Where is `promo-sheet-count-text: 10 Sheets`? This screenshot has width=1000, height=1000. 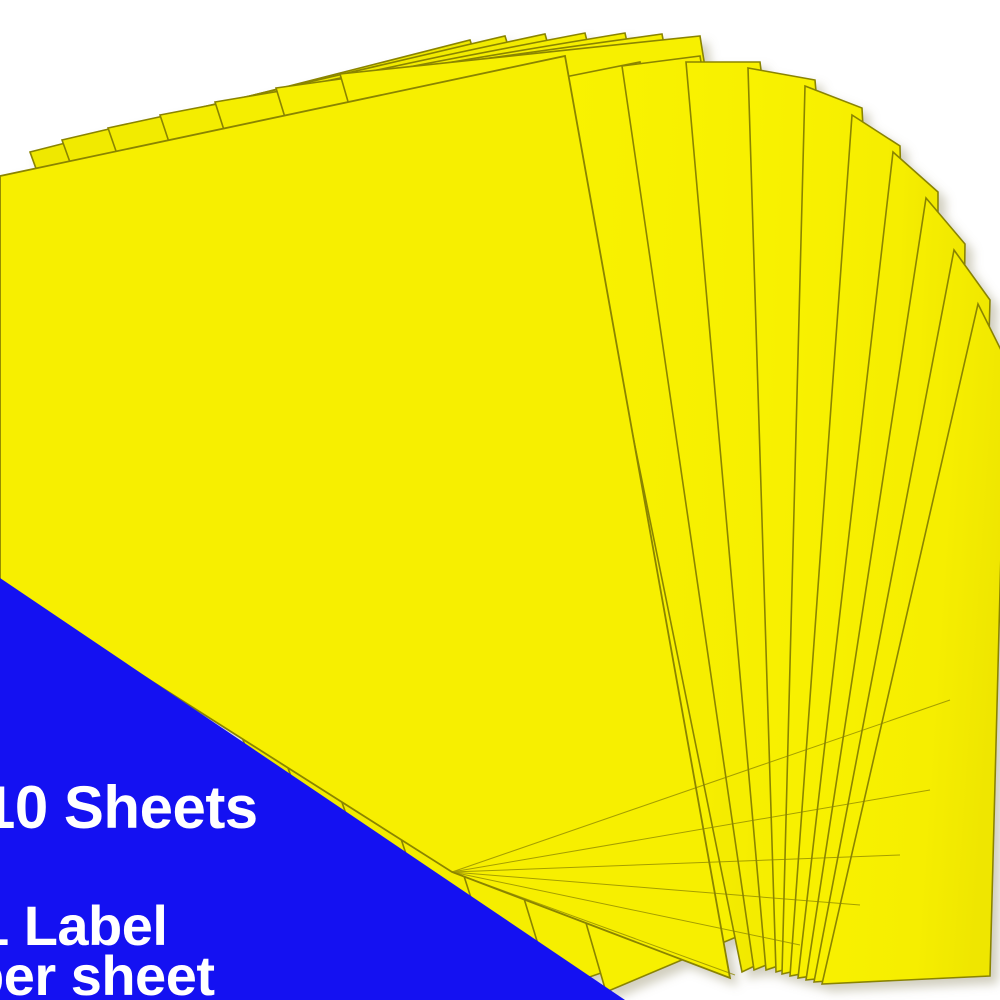
promo-sheet-count-text: 10 Sheets is located at coordinates (129, 807).